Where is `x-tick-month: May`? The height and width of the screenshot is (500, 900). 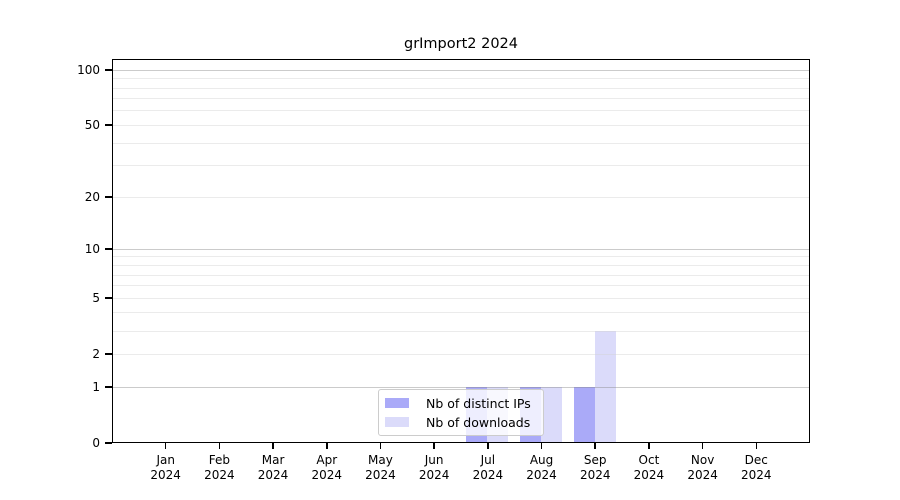
x-tick-month: May is located at coordinates (380, 460).